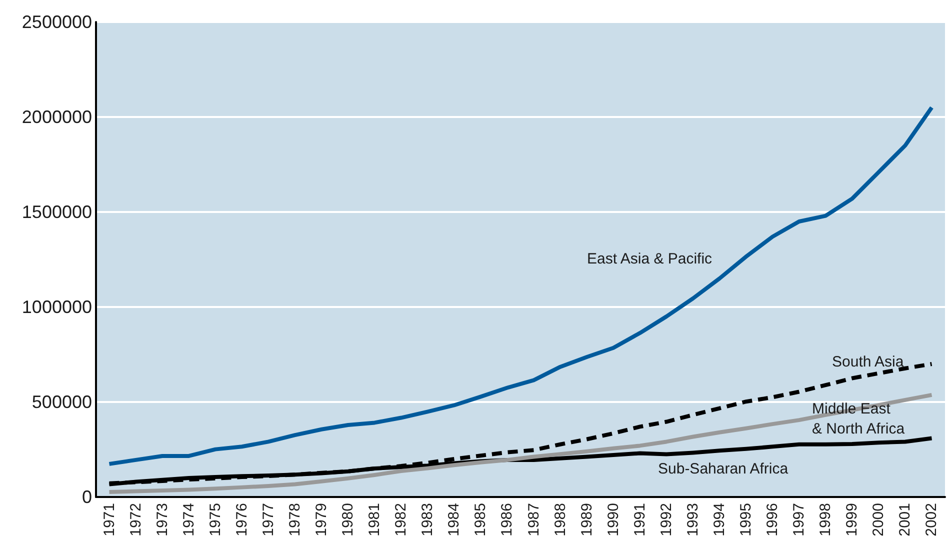 The height and width of the screenshot is (546, 949). Describe the element at coordinates (879, 519) in the screenshot. I see `x-tick-label: 2000` at that location.